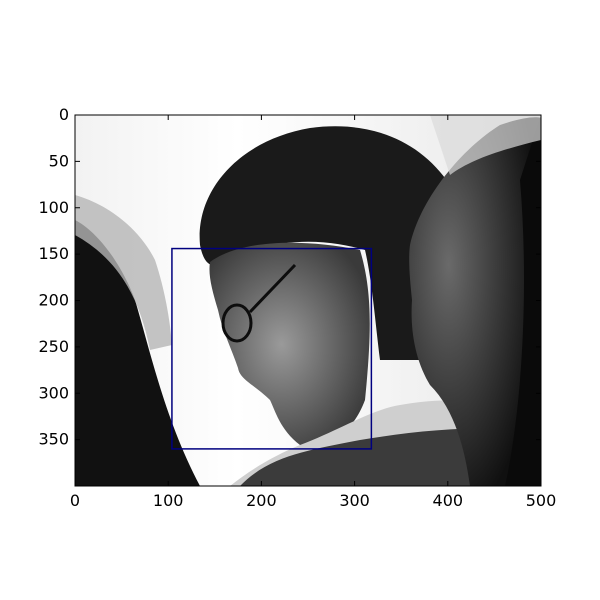 The height and width of the screenshot is (600, 600). What do you see at coordinates (59, 160) in the screenshot?
I see `y-tick-label: 50` at bounding box center [59, 160].